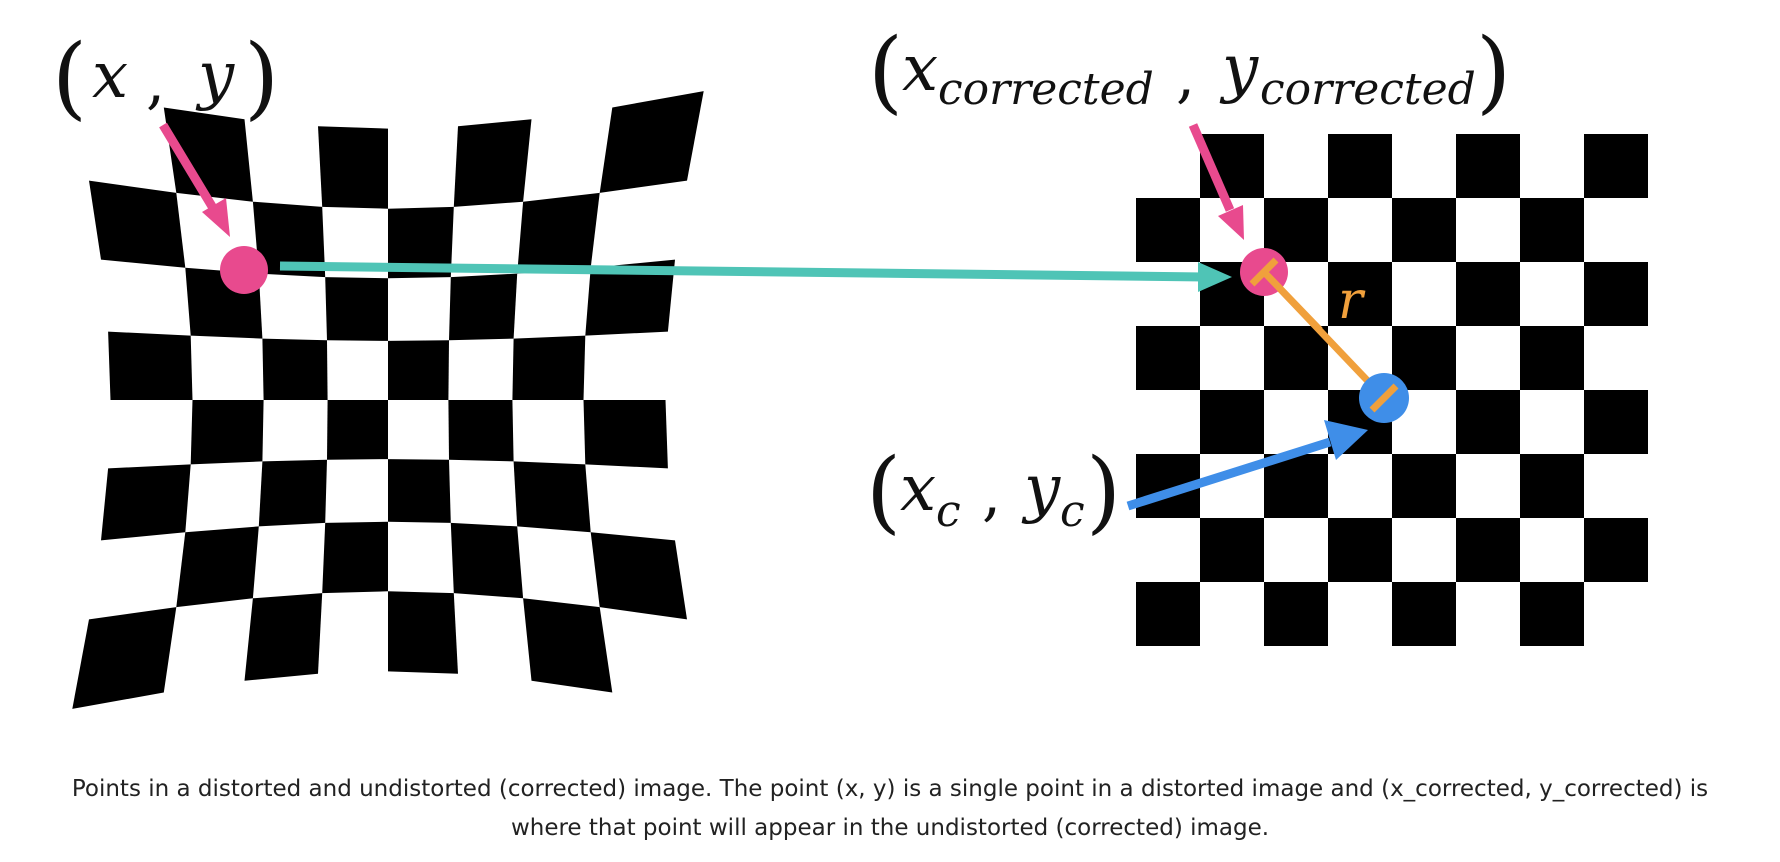 This screenshot has width=1780, height=862. Describe the element at coordinates (1046, 89) in the screenshot. I see `x-subscript: corrected` at that location.